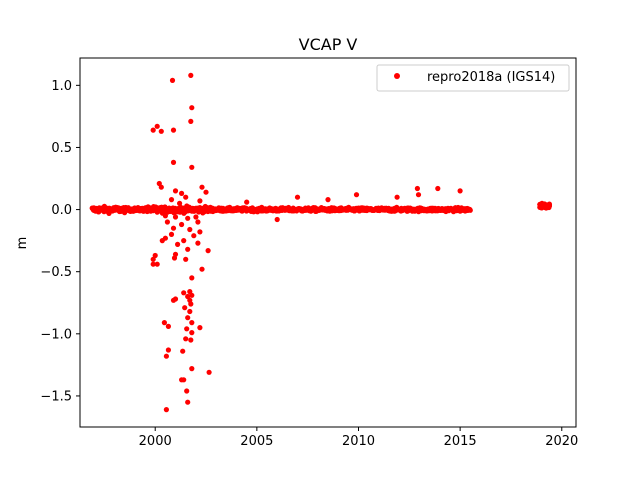  What do you see at coordinates (328, 44) in the screenshot?
I see `chart-title: VCAP V` at bounding box center [328, 44].